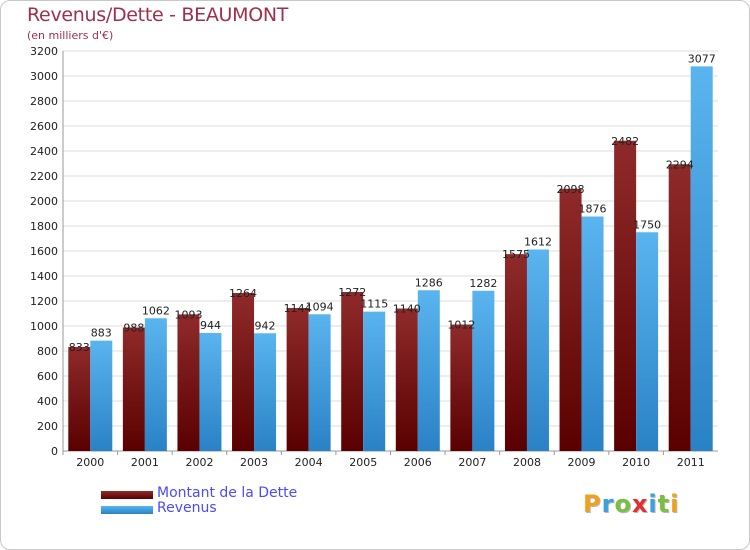 The height and width of the screenshot is (550, 750). Describe the element at coordinates (319, 382) in the screenshot. I see `bar-revenue-2004` at that location.